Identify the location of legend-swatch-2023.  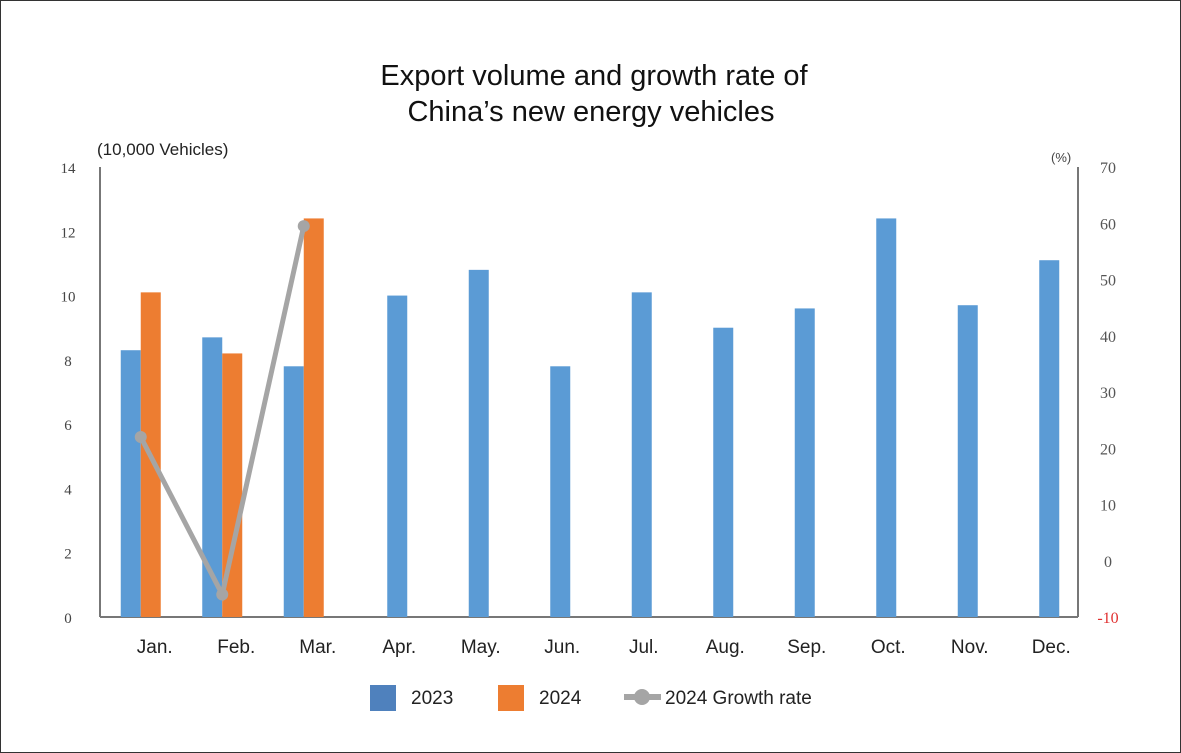
(383, 698).